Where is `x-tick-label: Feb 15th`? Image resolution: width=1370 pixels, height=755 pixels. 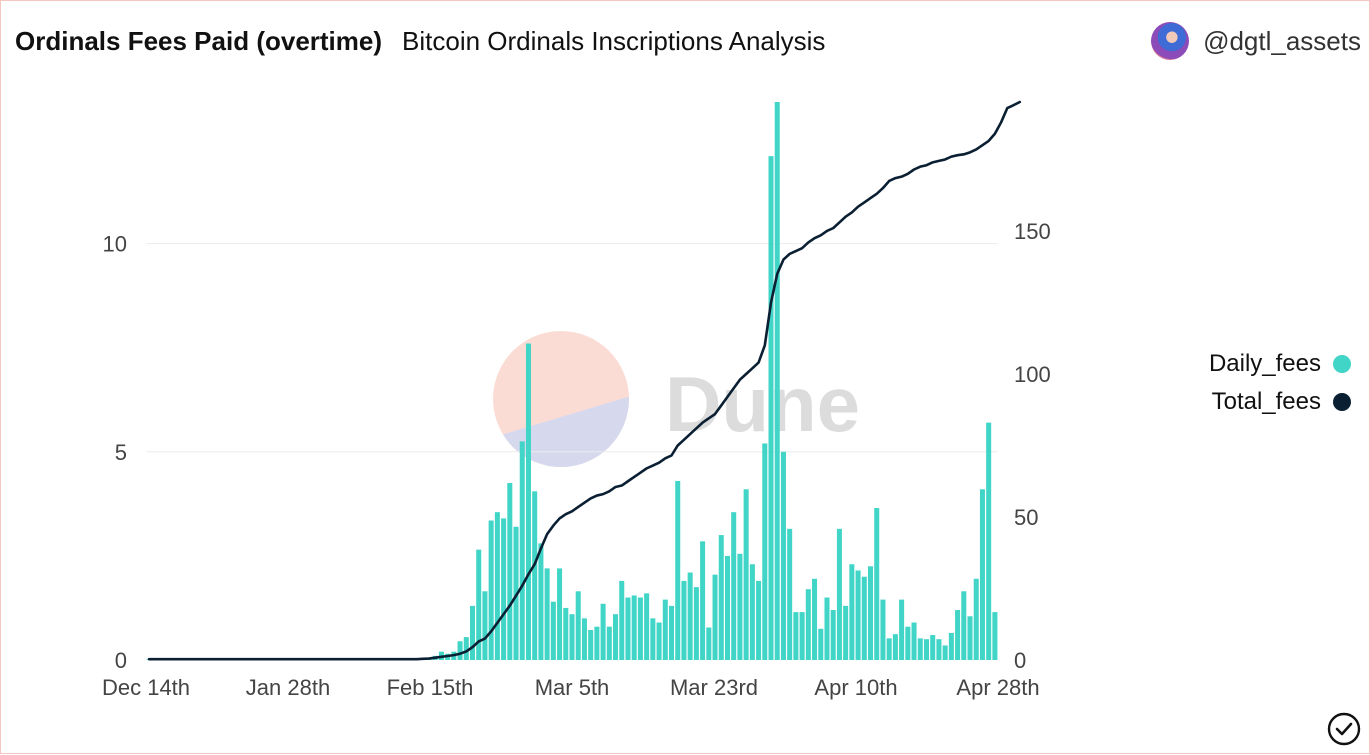 x-tick-label: Feb 15th is located at coordinates (430, 687).